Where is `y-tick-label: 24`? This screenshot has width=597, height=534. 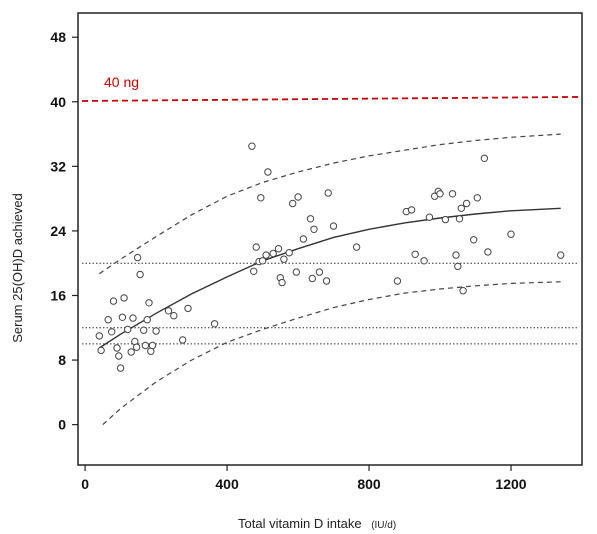
y-tick-label: 24 is located at coordinates (58, 231).